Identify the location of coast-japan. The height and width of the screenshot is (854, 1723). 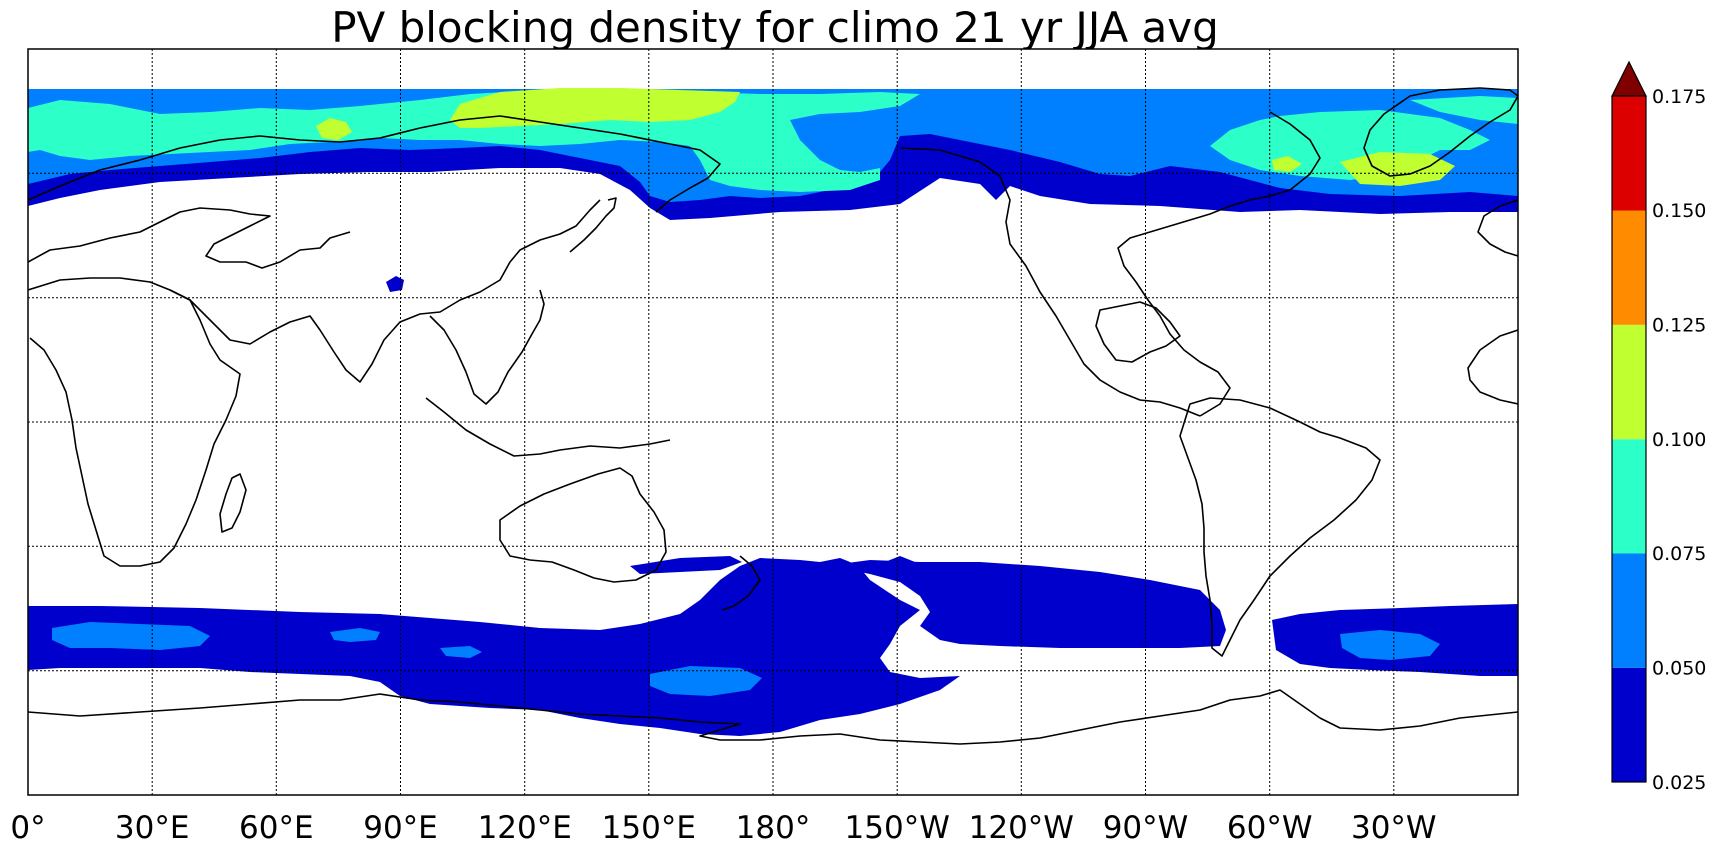
(593, 225).